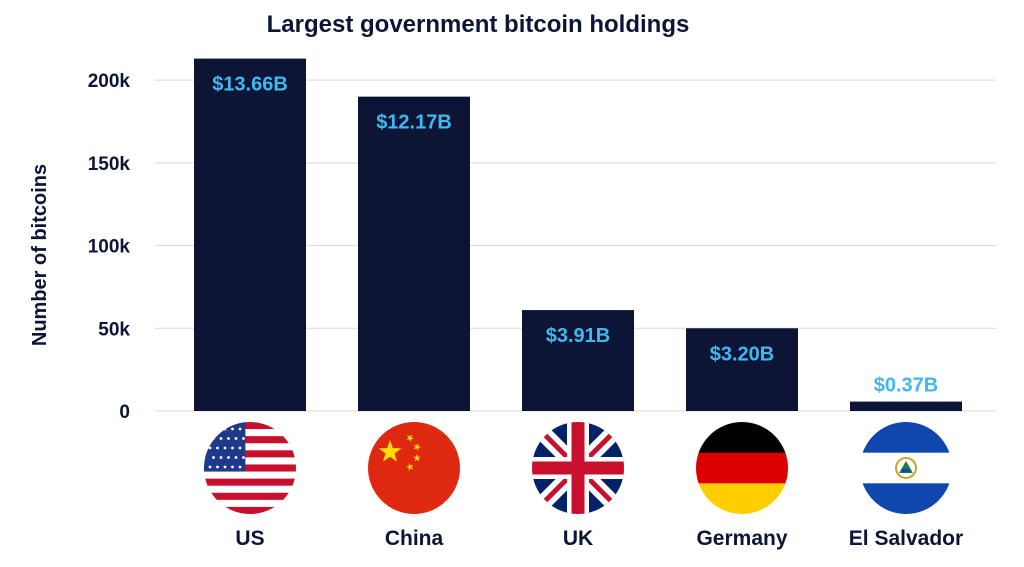 The image size is (1024, 567). What do you see at coordinates (414, 254) in the screenshot?
I see `bar-china` at bounding box center [414, 254].